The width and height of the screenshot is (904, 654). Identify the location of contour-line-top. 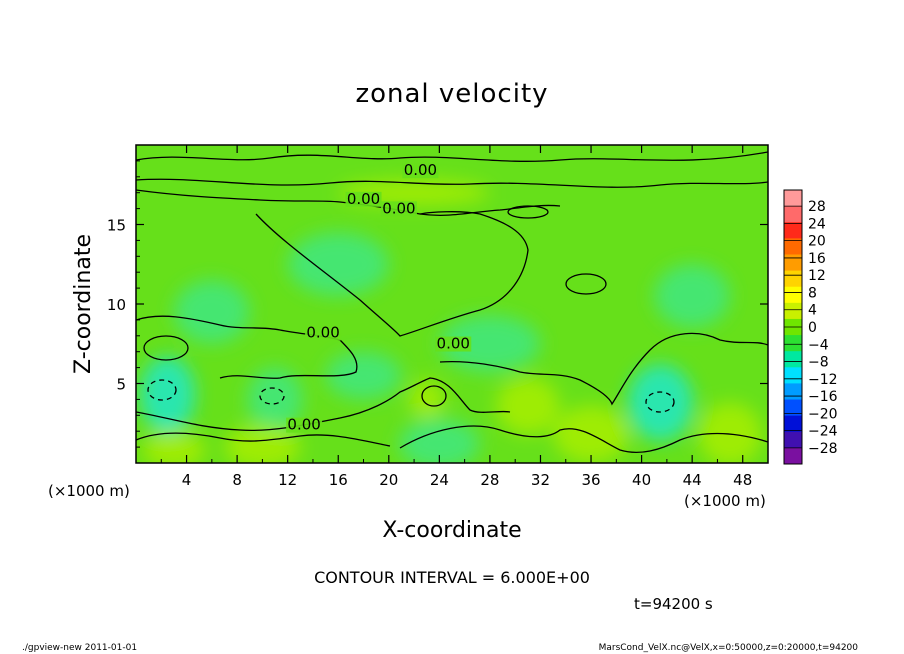
(452, 156).